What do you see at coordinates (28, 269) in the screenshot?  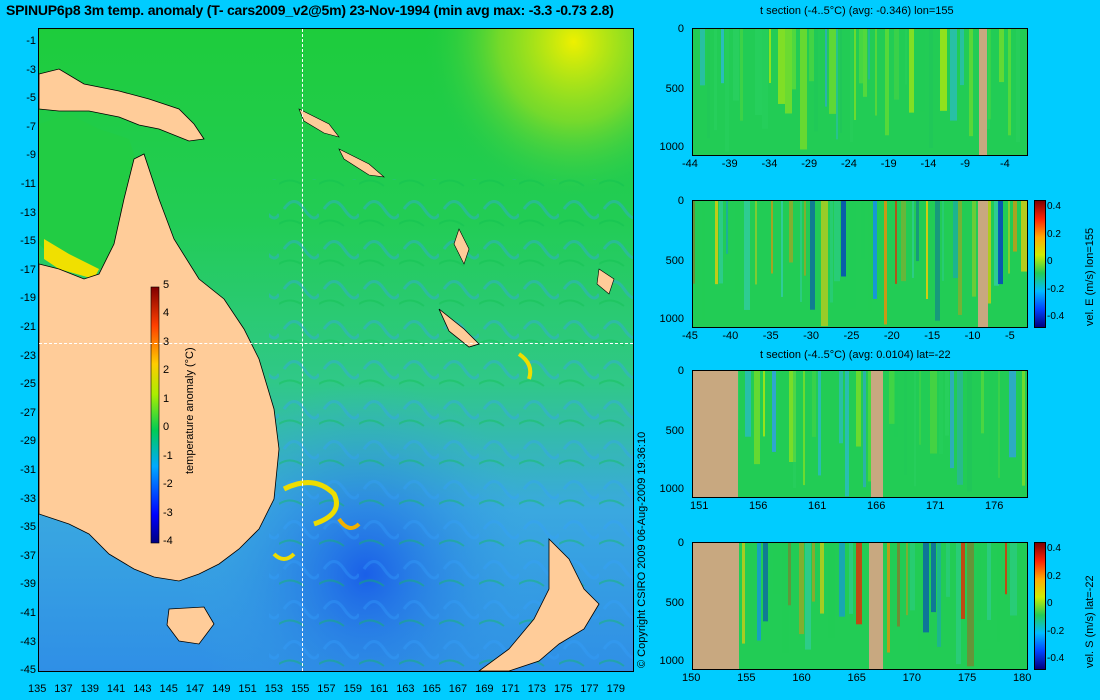 I see `map-lat-tick: -17` at bounding box center [28, 269].